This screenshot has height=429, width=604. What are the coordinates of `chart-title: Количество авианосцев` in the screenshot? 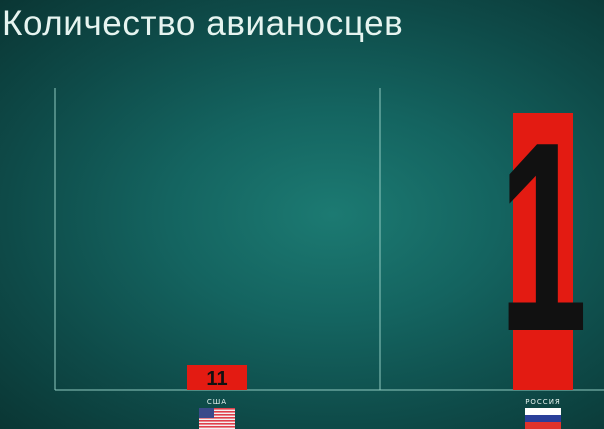 It's located at (203, 23).